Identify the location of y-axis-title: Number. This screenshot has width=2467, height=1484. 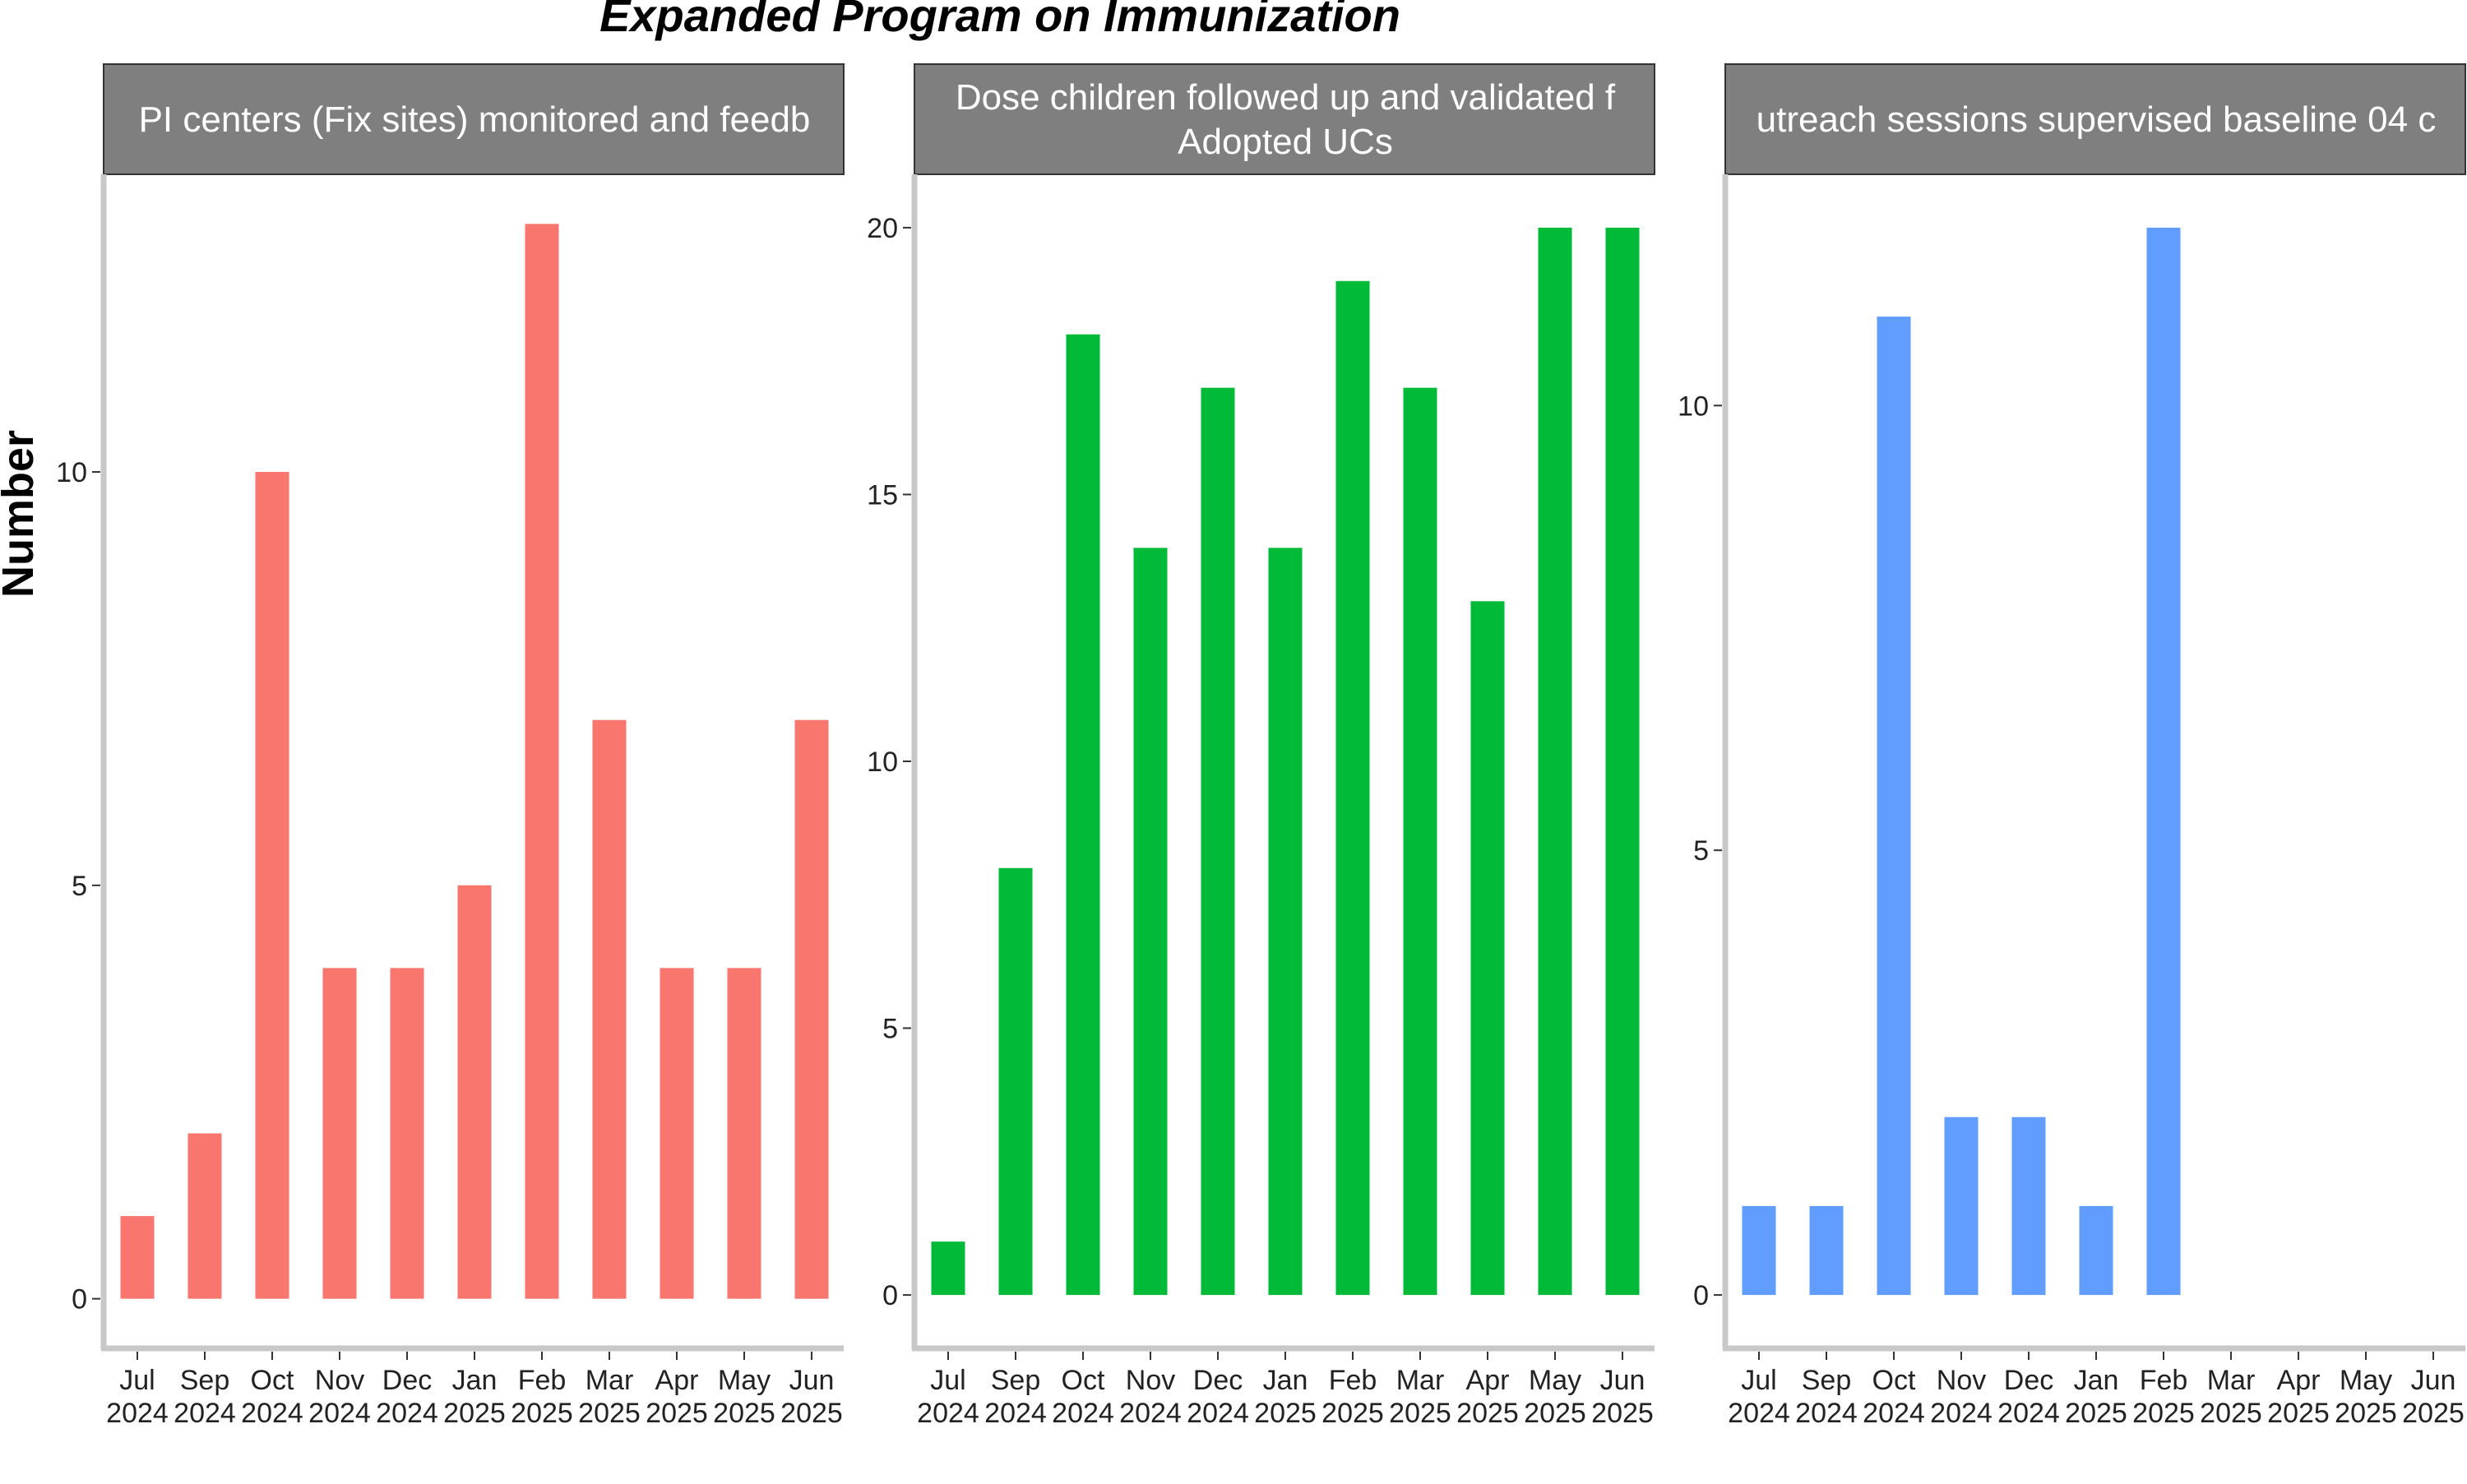
(21, 514).